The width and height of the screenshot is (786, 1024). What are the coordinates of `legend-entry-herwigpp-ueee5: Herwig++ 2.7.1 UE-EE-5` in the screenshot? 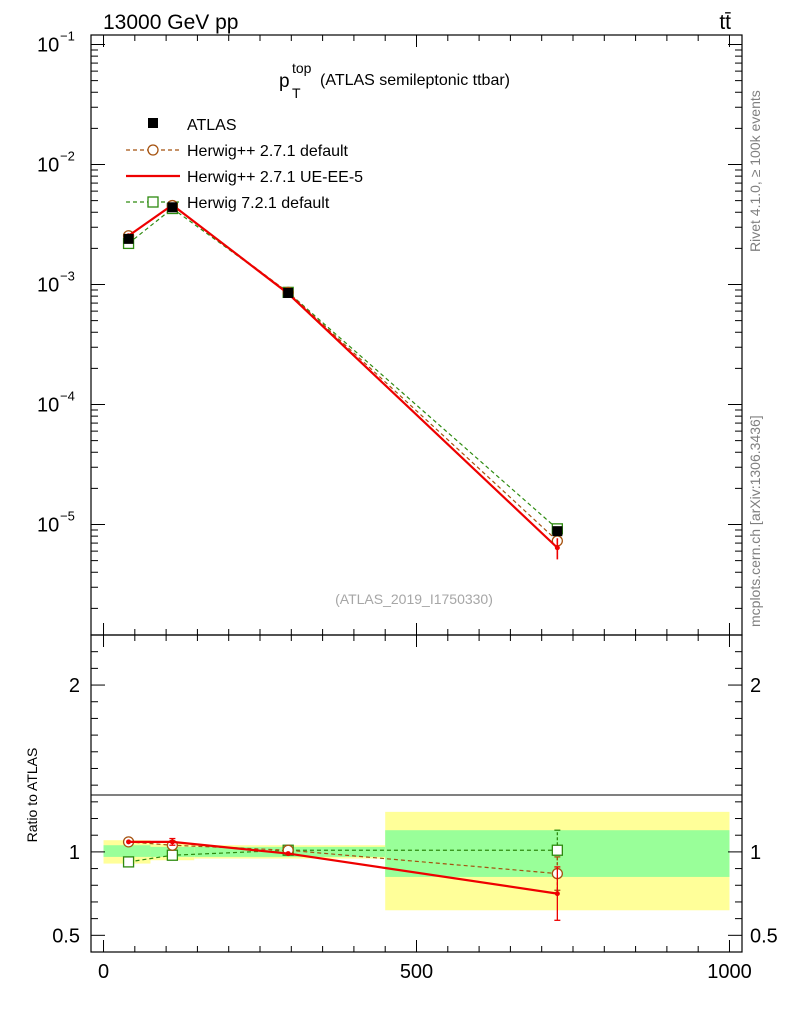 It's located at (244, 177).